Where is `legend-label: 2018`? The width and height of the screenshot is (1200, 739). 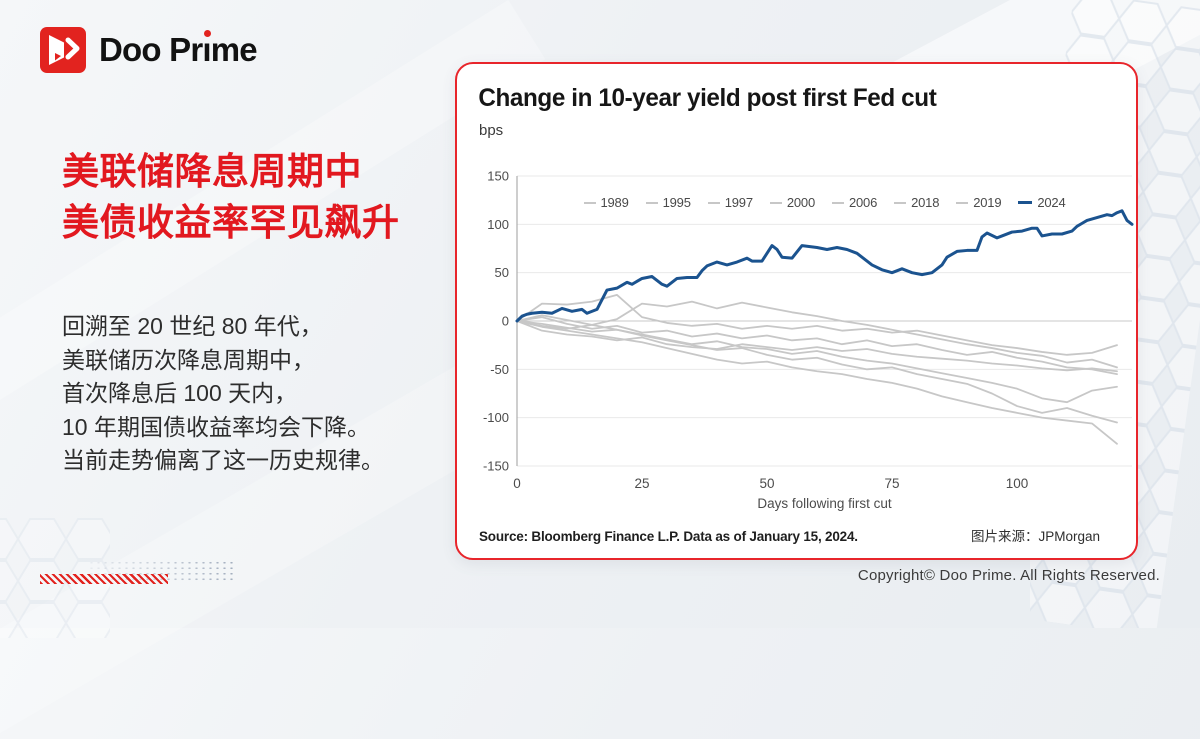 legend-label: 2018 is located at coordinates (925, 202).